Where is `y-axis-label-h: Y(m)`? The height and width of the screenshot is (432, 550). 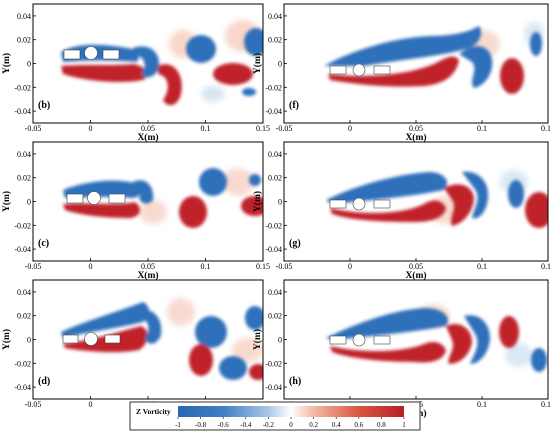
y-axis-label-h: Y(m) is located at coordinates (257, 339).